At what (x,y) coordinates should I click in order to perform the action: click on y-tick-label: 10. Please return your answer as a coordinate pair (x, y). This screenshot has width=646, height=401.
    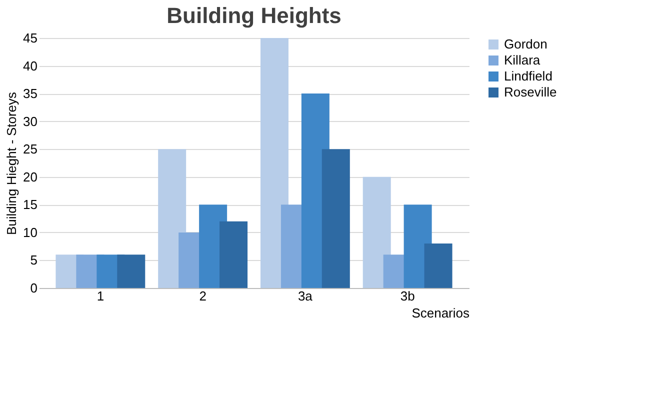
    Looking at the image, I should click on (30, 232).